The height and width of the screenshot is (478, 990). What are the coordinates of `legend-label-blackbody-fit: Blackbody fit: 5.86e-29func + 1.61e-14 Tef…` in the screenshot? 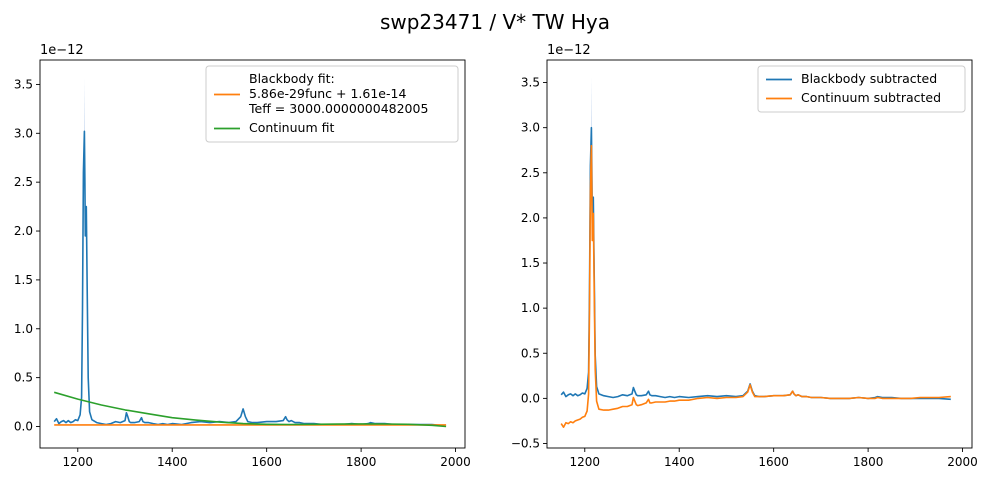 It's located at (338, 93).